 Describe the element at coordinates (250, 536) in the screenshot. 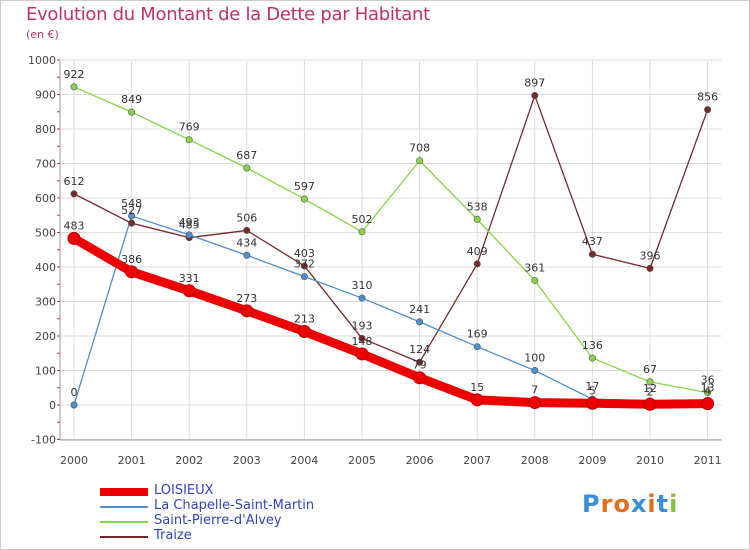

I see `legend-item-traize: Traize` at that location.